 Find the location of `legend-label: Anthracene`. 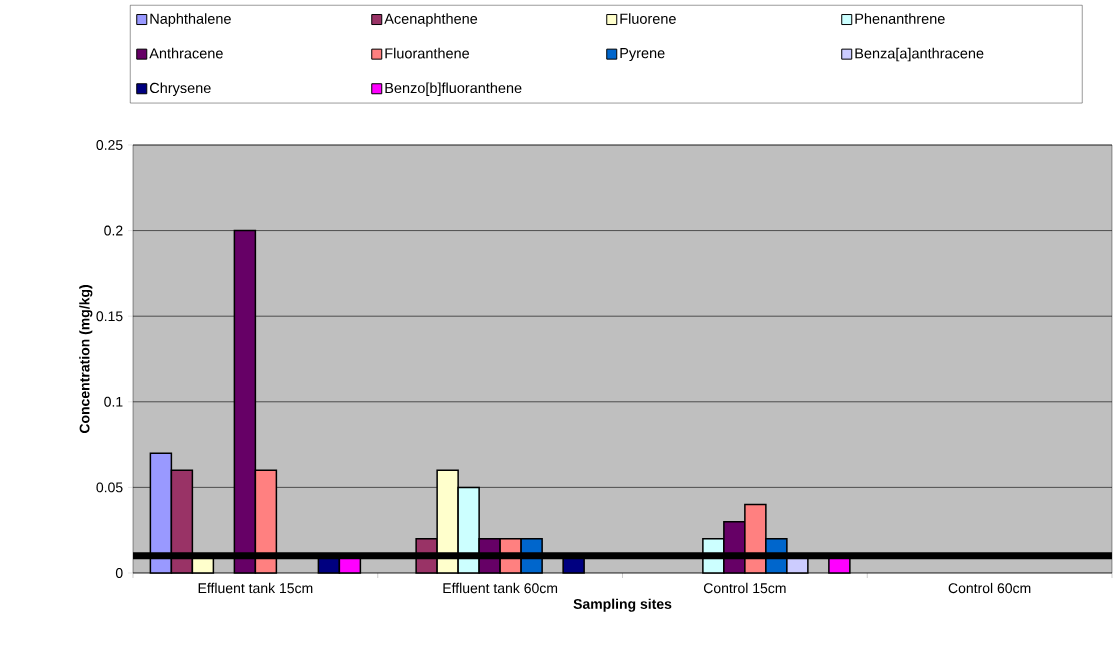

legend-label: Anthracene is located at coordinates (186, 53).